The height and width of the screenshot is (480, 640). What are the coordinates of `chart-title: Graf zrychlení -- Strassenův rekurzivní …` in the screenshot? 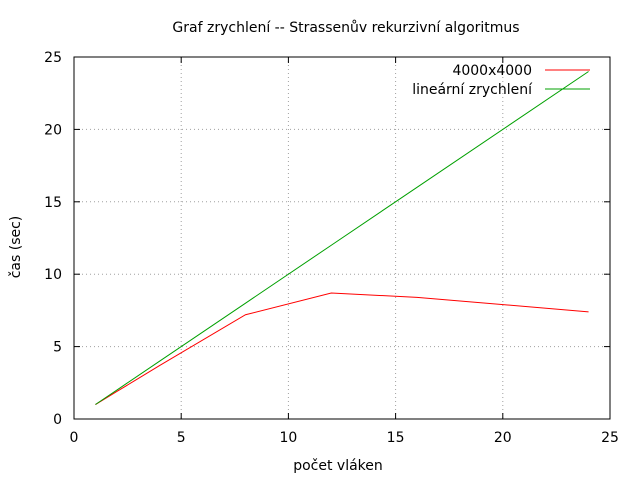 It's located at (345, 28).